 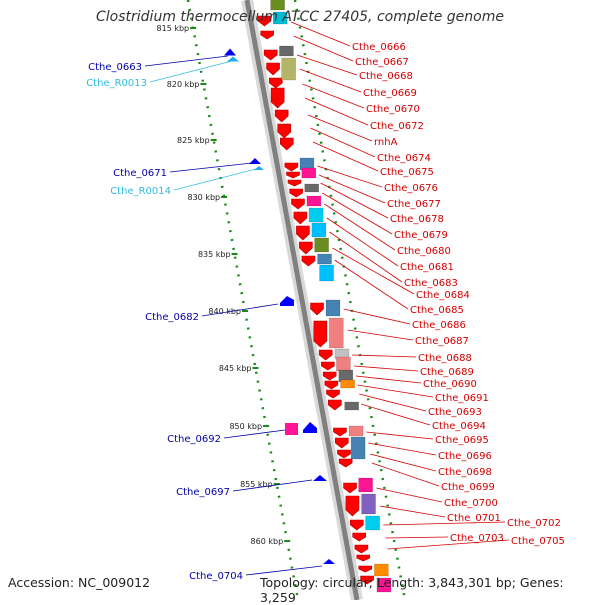 What do you see at coordinates (116, 83) in the screenshot?
I see `gene-label-left: Cthe_R0013` at bounding box center [116, 83].